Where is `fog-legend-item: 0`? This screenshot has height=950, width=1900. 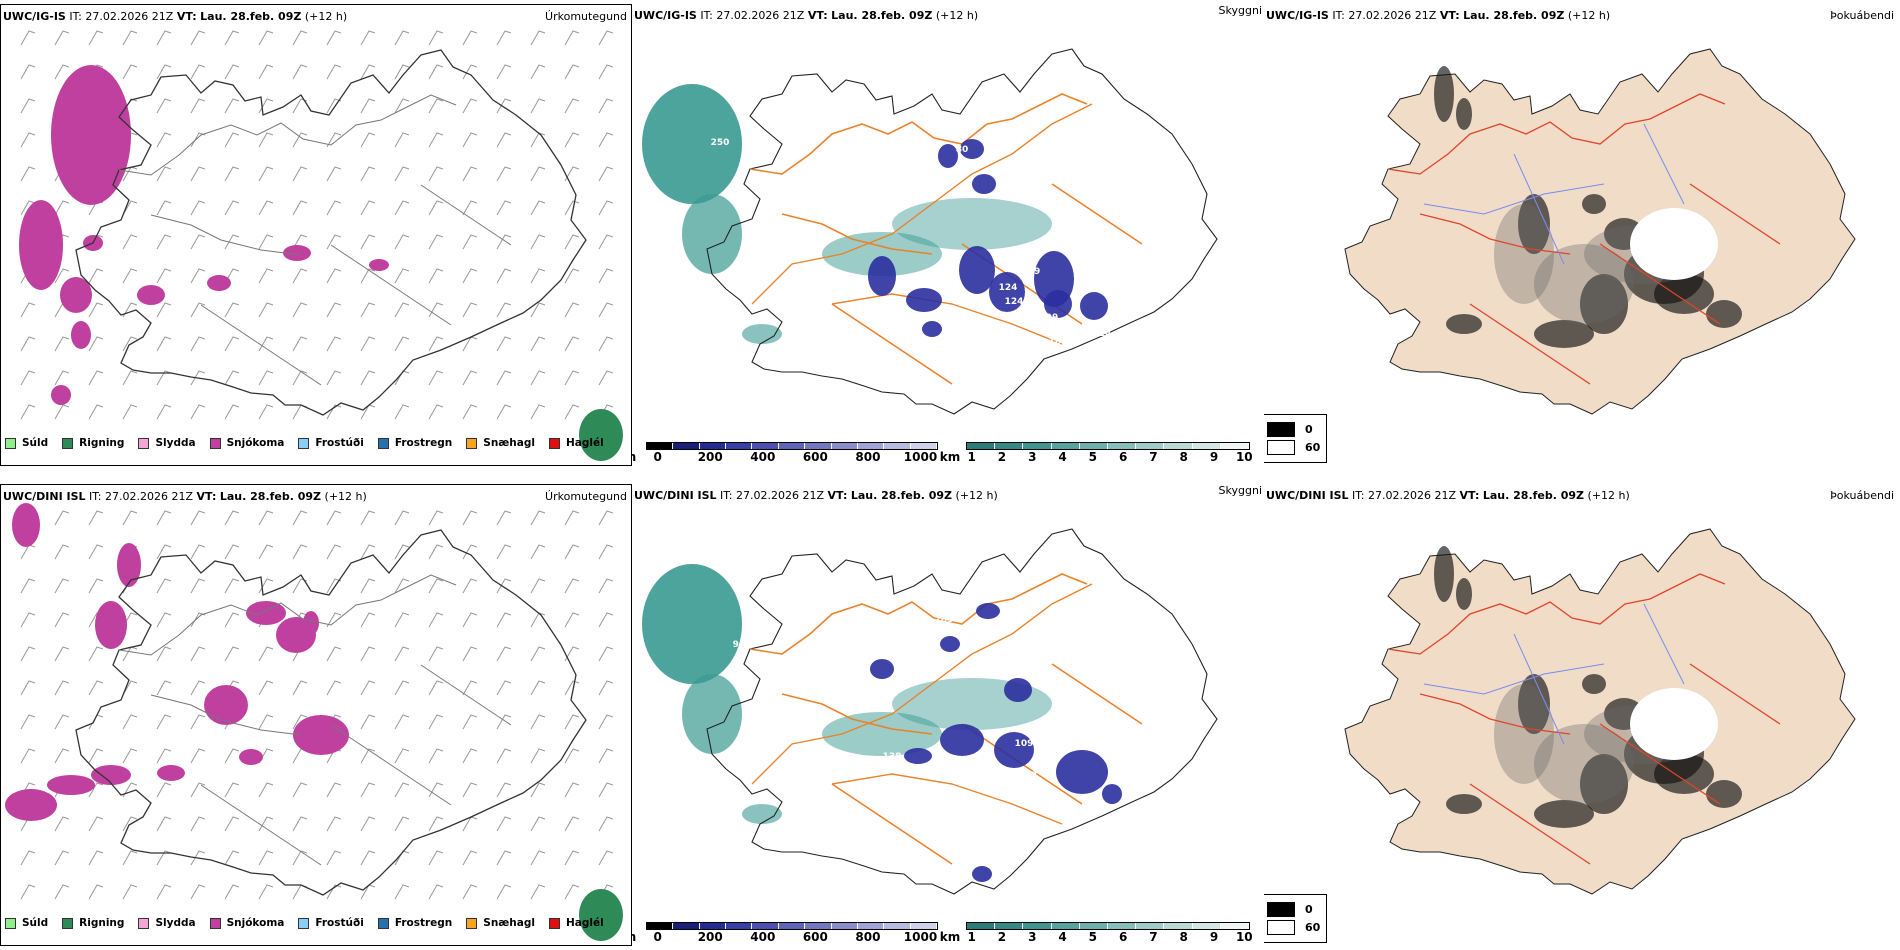 fog-legend-item: 0 is located at coordinates (1293, 429).